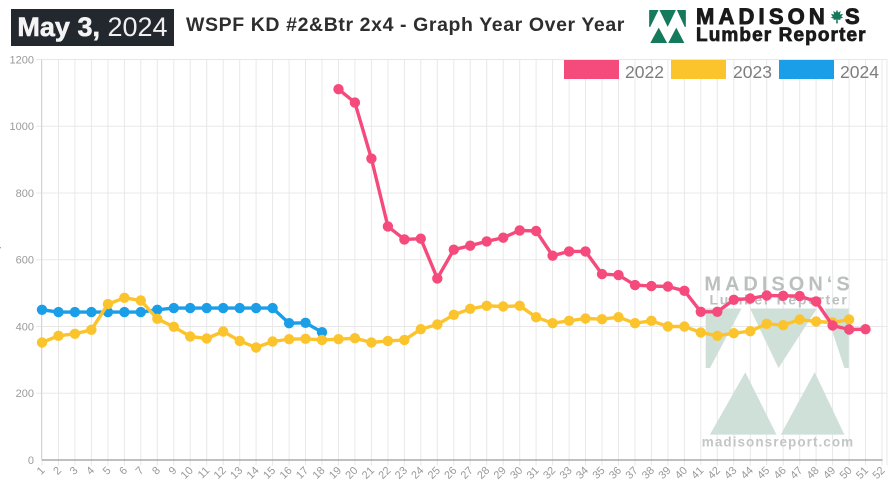 This screenshot has height=494, width=895. What do you see at coordinates (335, 473) in the screenshot?
I see `svg-text: 19` at bounding box center [335, 473].